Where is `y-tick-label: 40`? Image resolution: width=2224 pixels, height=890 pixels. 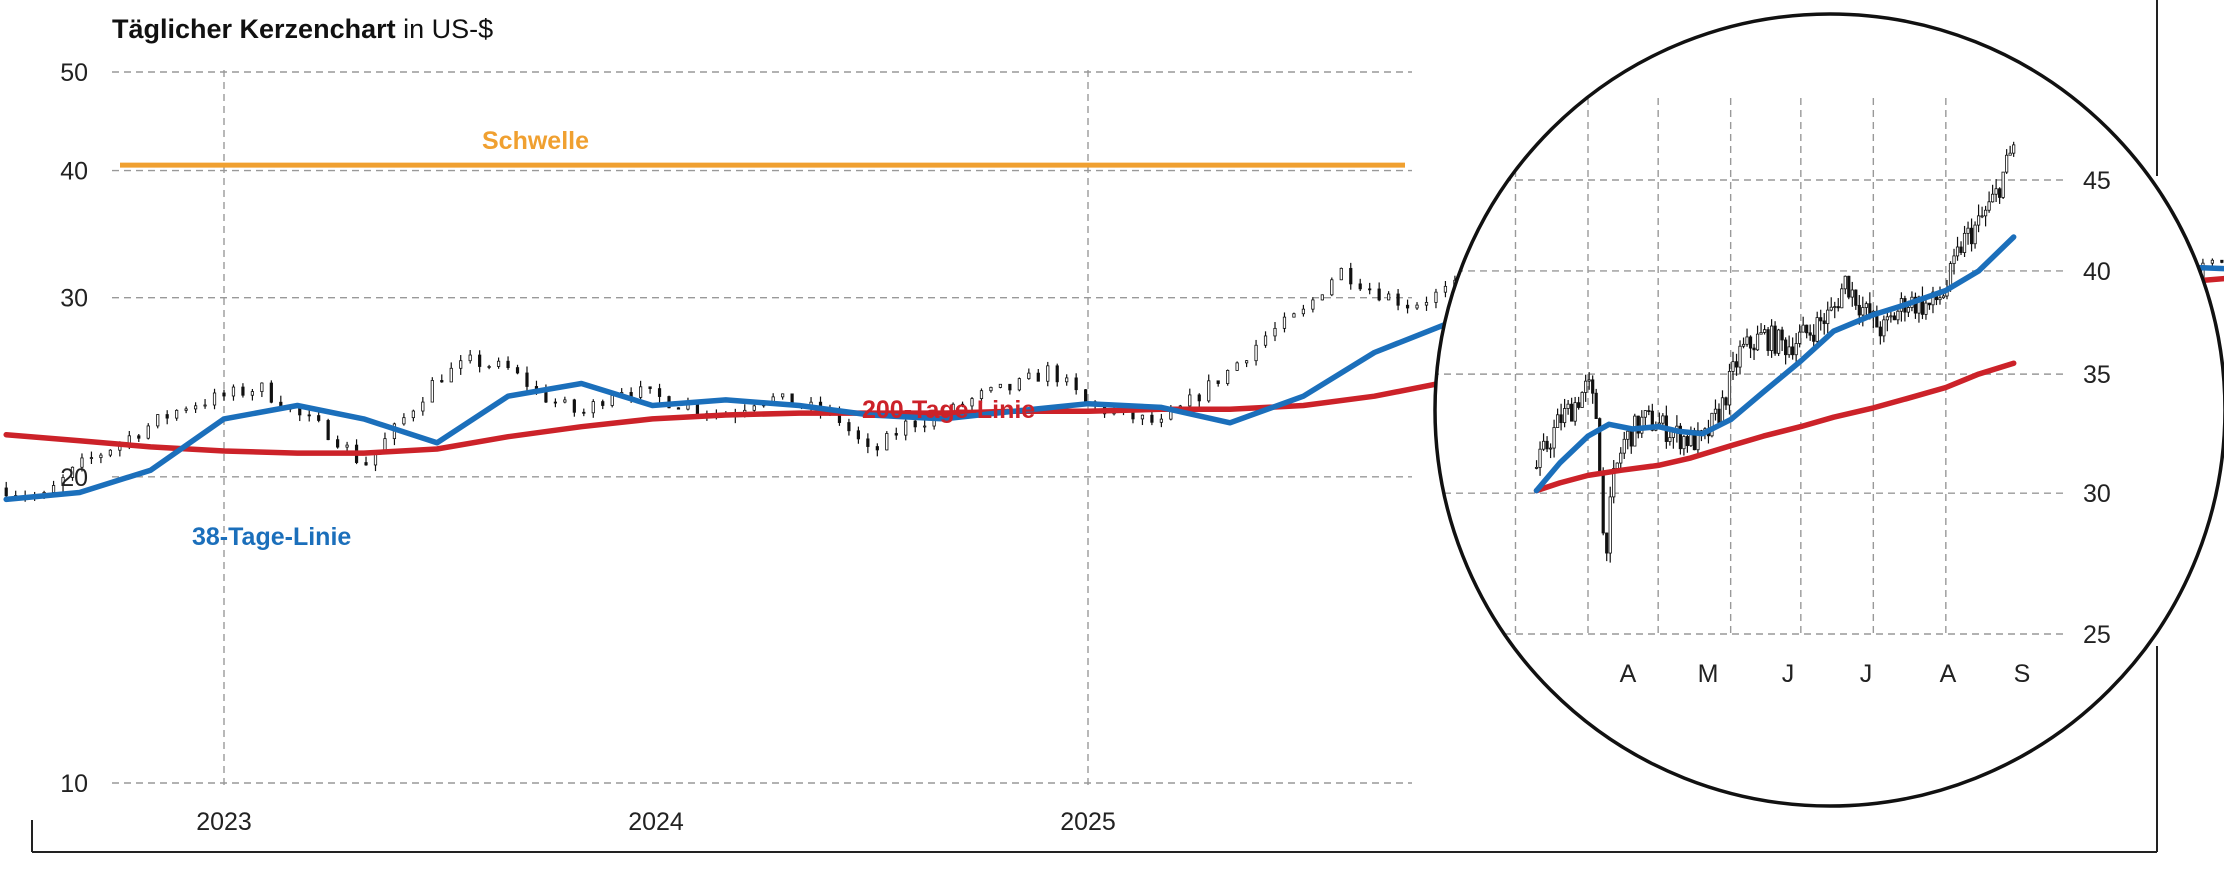 y-tick-label: 40 is located at coordinates (2097, 272).